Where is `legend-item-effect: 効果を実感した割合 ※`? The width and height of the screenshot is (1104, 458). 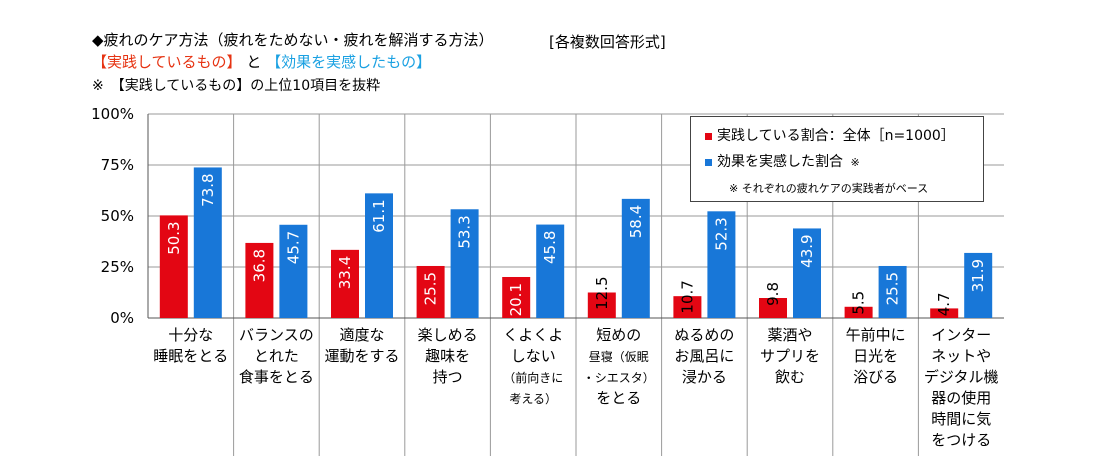
legend-item-effect: 効果を実感した割合 ※ is located at coordinates (782, 161).